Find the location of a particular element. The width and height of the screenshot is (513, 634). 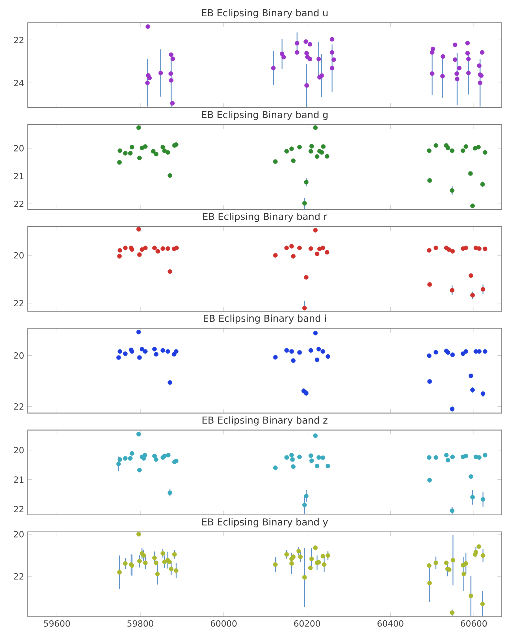

x-tick-label: 59600 is located at coordinates (57, 623).